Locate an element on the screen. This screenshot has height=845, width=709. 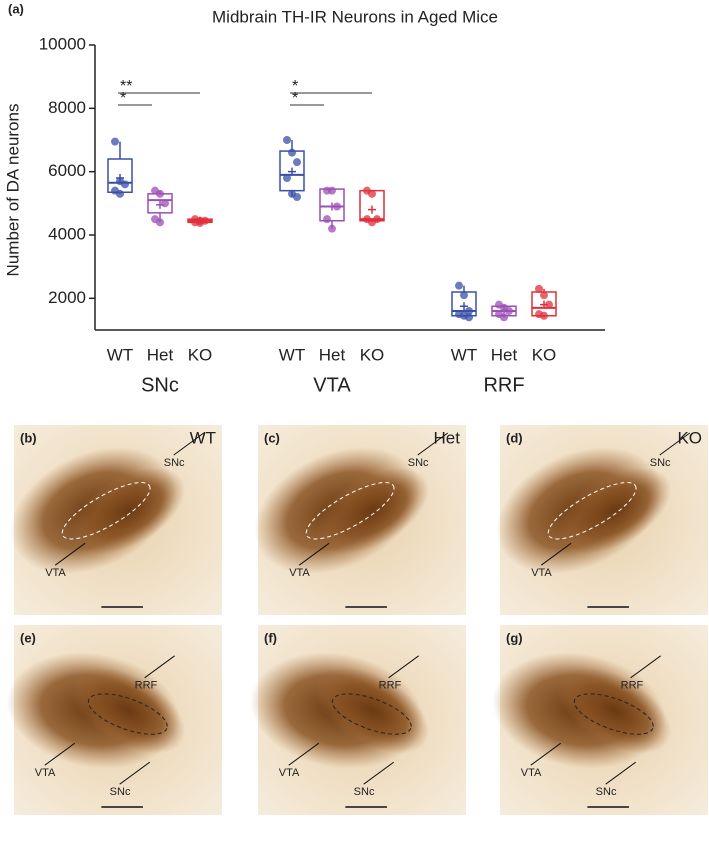
panel-label: (e) is located at coordinates (28, 637).